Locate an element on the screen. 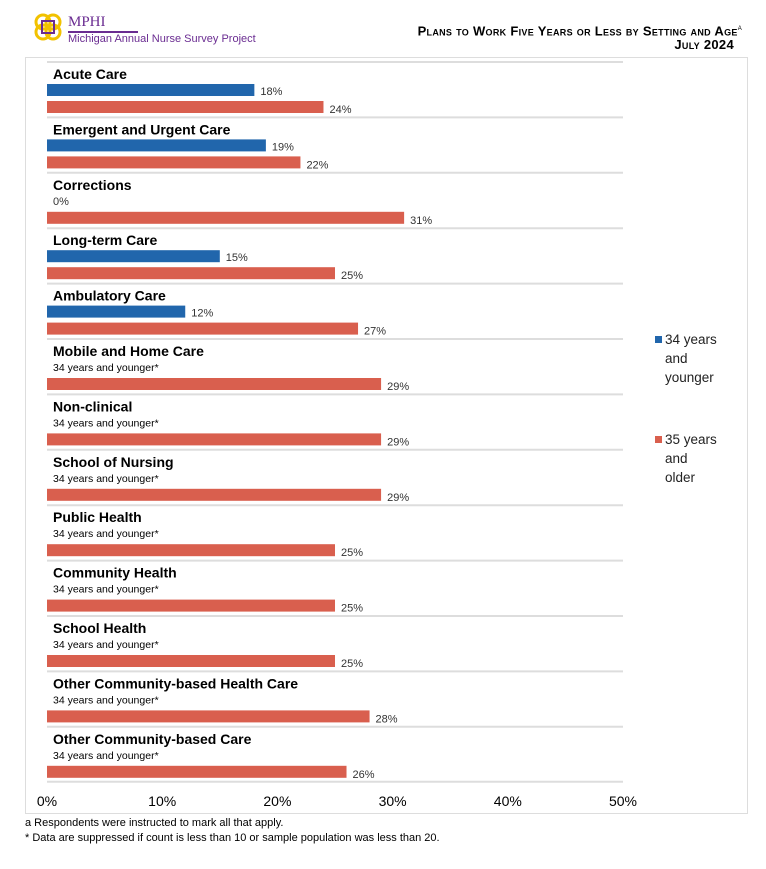 This screenshot has height=869, width=766. category-label: Ambulatory Care is located at coordinates (109, 296).